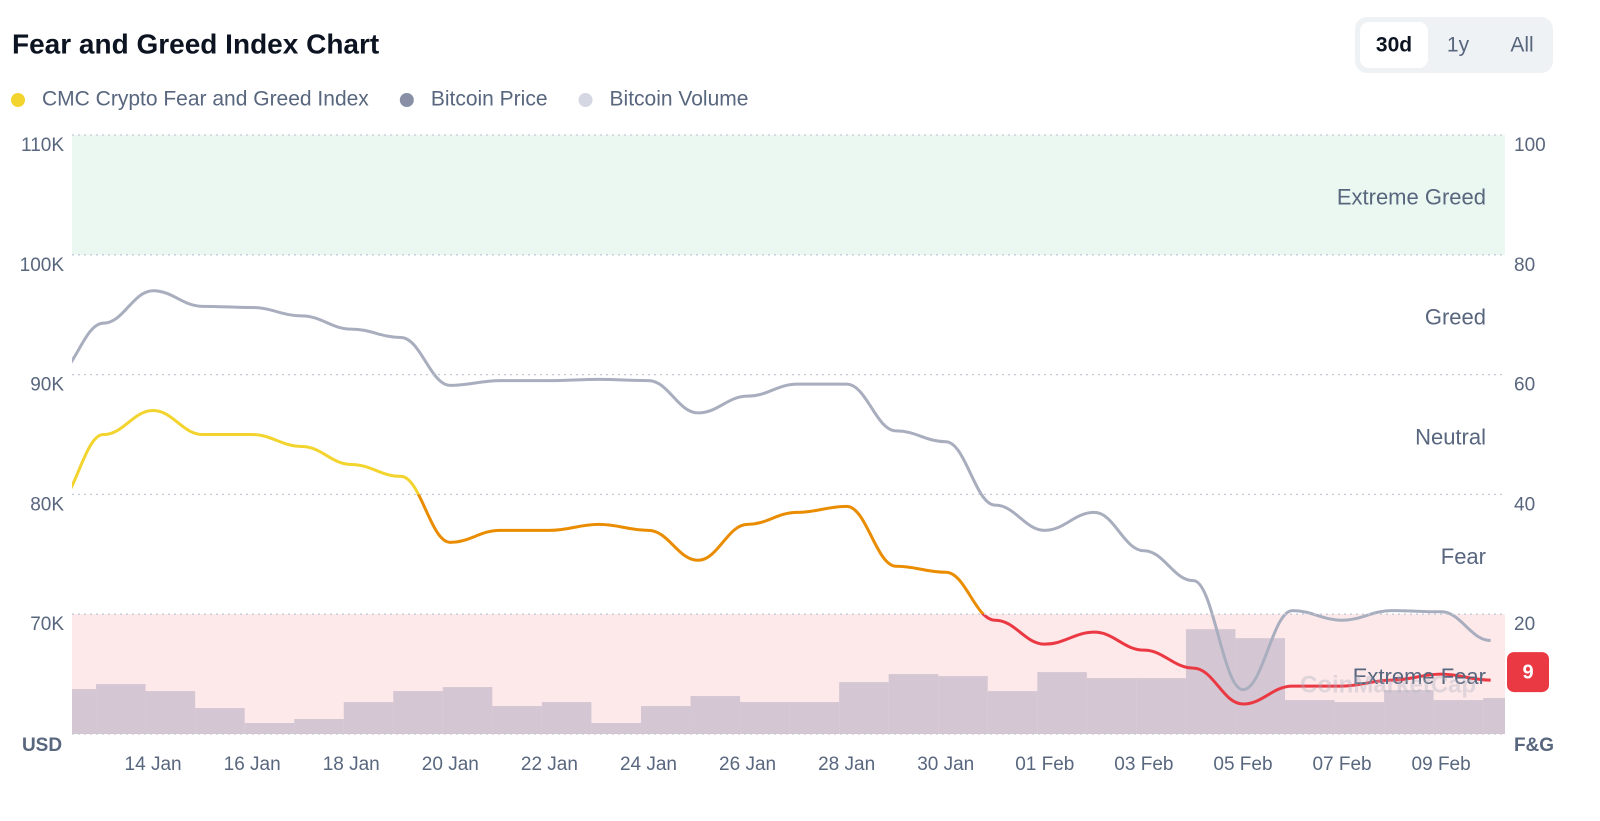  What do you see at coordinates (1419, 676) in the screenshot?
I see `zone-label: Extreme Fear` at bounding box center [1419, 676].